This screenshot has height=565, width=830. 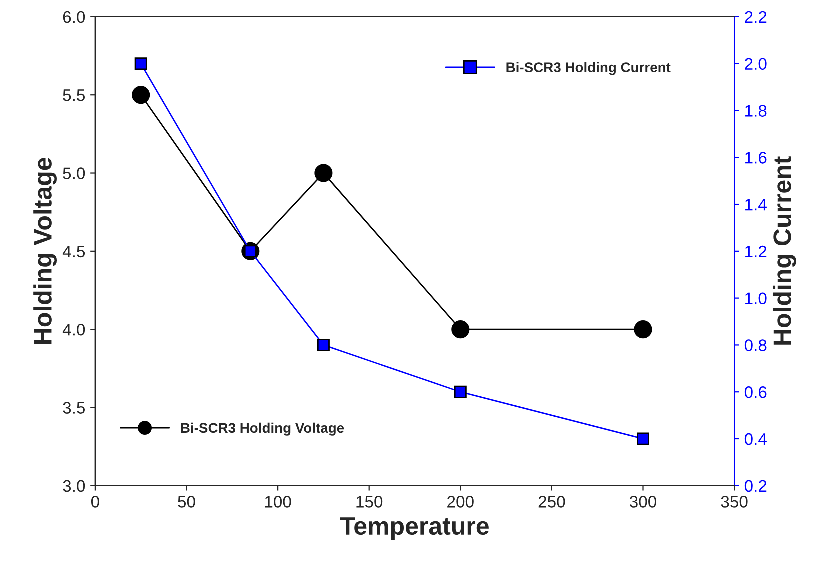 What do you see at coordinates (643, 502) in the screenshot?
I see `x-tick-label: 300` at bounding box center [643, 502].